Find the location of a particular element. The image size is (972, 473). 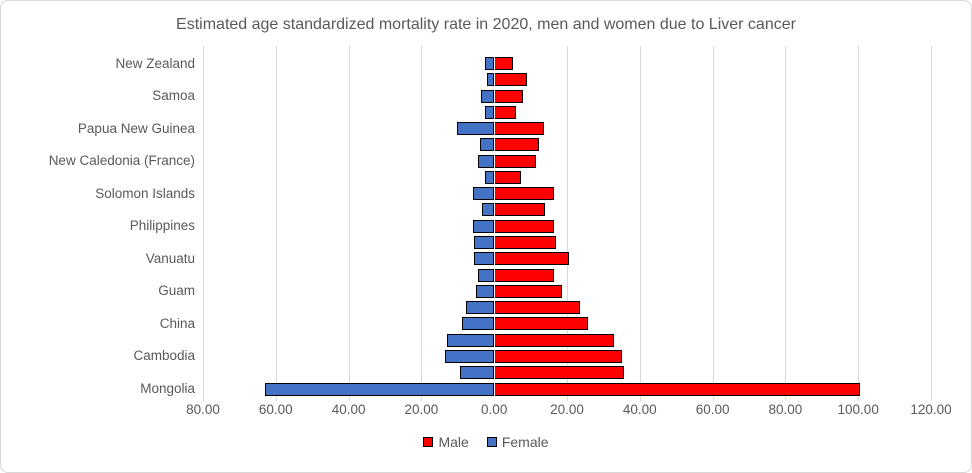

legend: Male Female is located at coordinates (486, 442).